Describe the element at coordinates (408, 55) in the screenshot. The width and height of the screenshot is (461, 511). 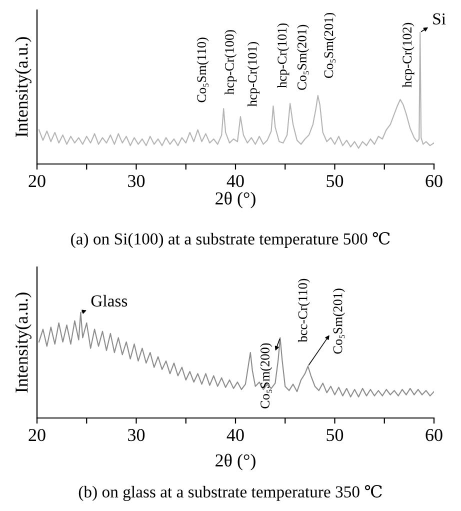
I see `annotation: hcp-Cr(102)` at that location.